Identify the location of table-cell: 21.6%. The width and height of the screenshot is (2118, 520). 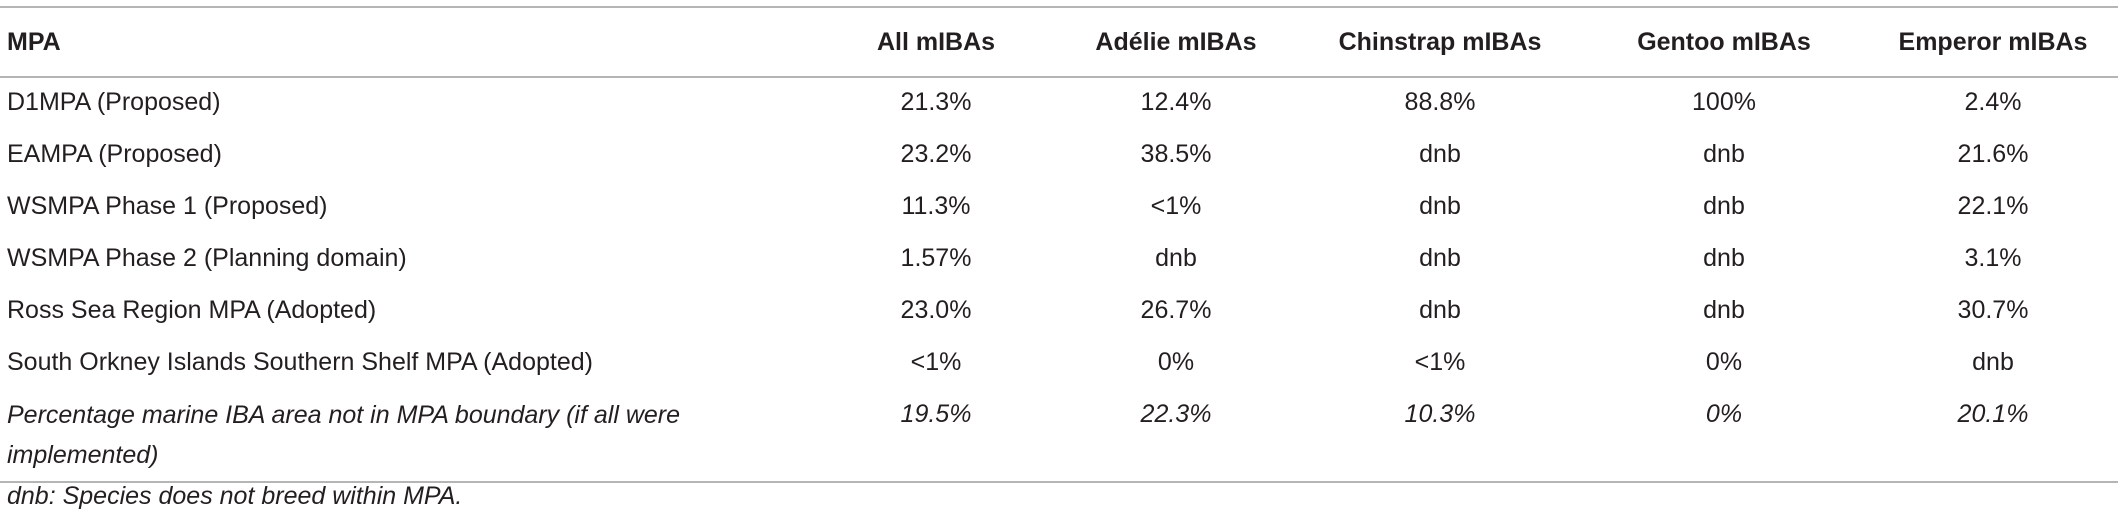
(1993, 154).